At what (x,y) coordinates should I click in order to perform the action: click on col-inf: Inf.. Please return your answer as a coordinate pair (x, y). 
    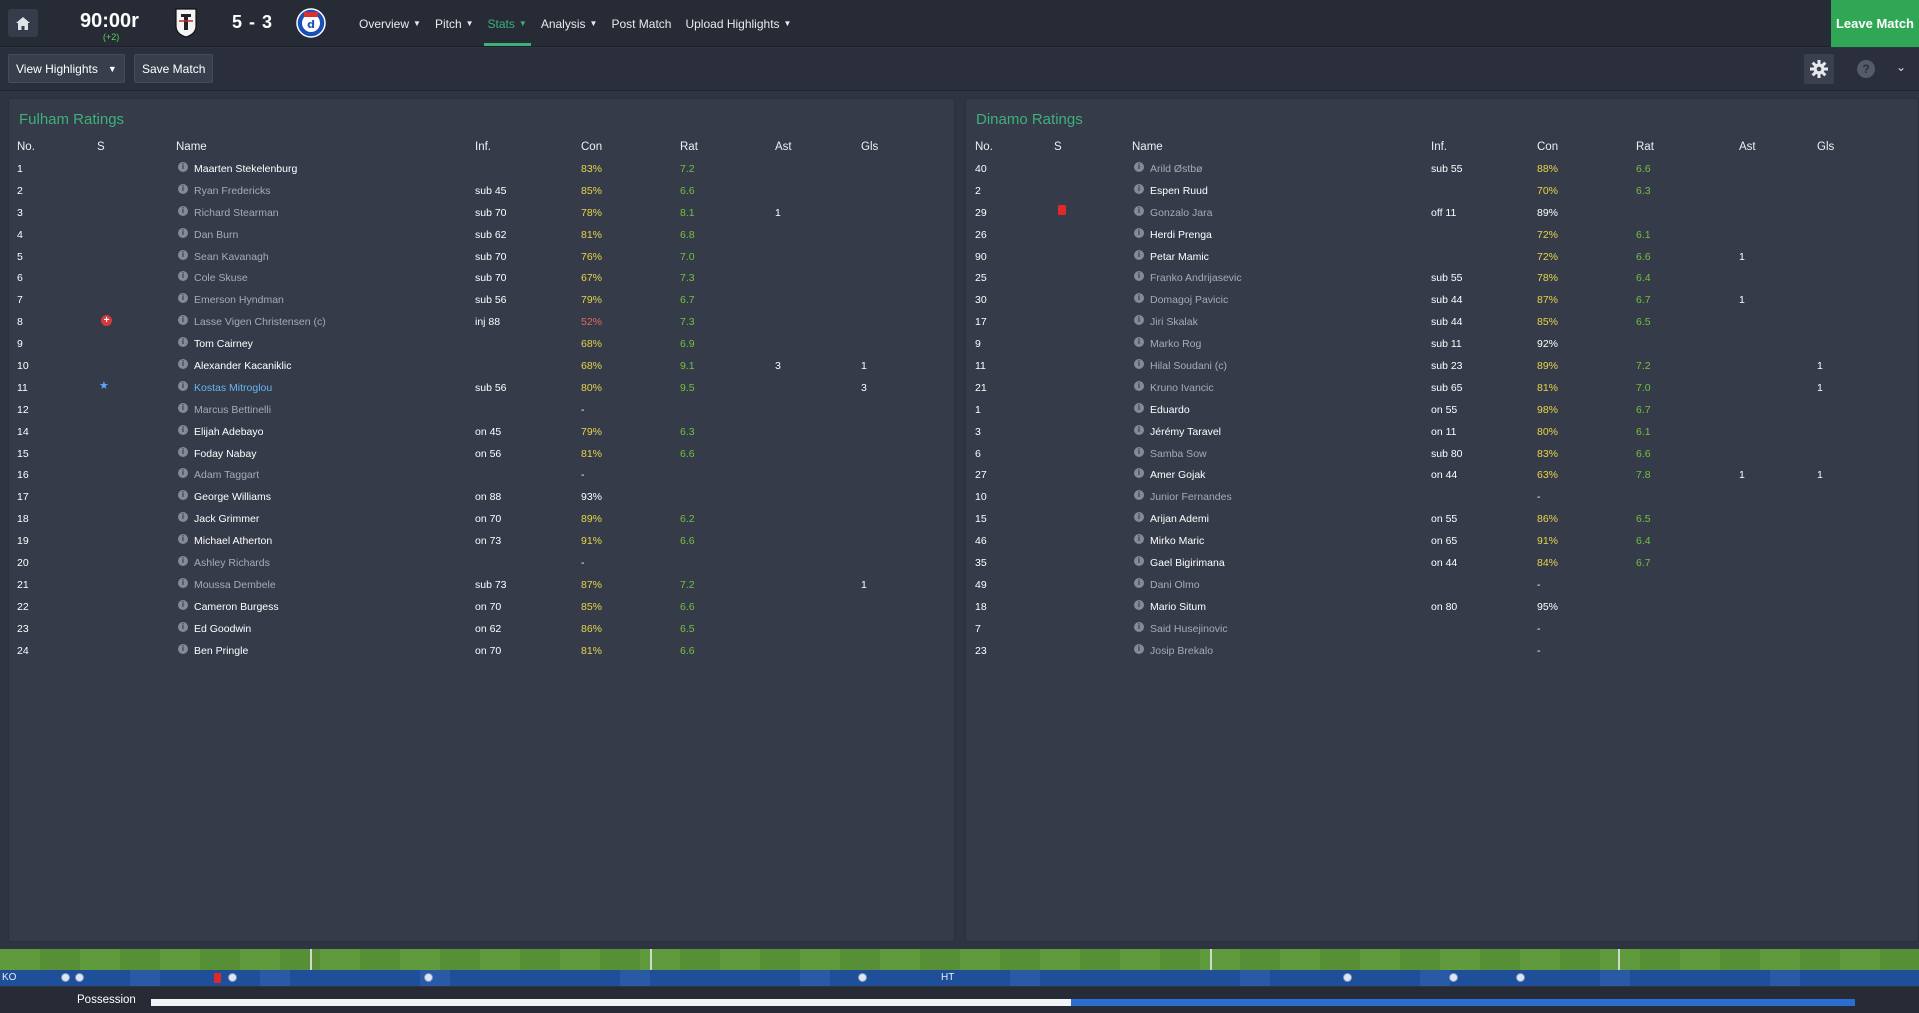
    Looking at the image, I should click on (483, 147).